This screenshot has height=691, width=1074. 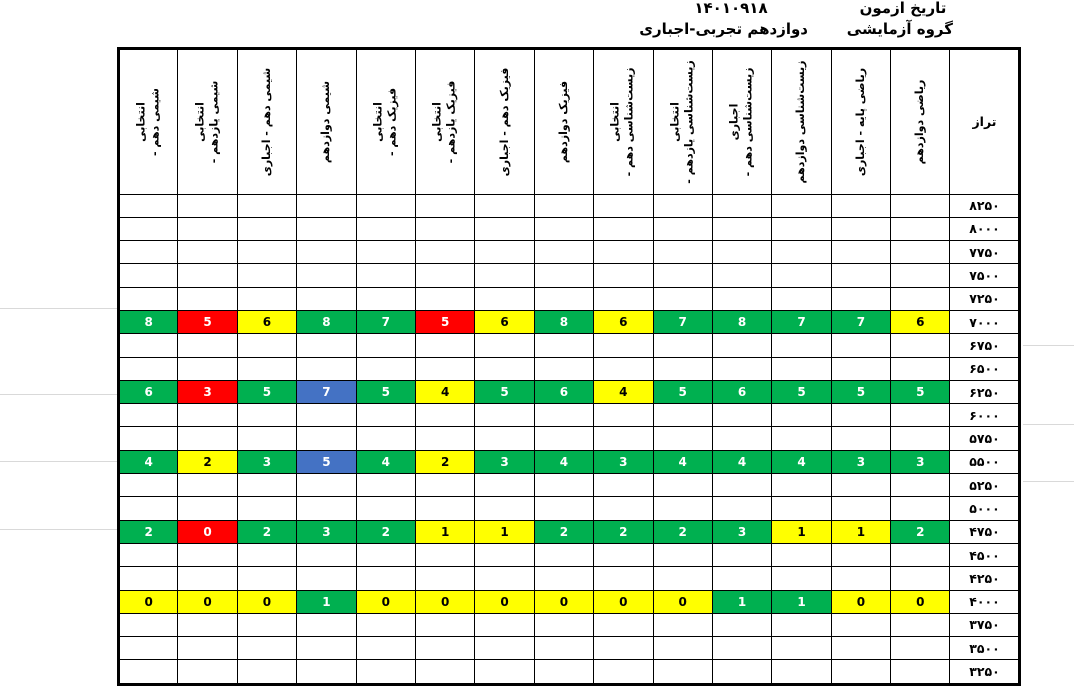 I want to click on taraz-header: تراز, so click(x=985, y=121).